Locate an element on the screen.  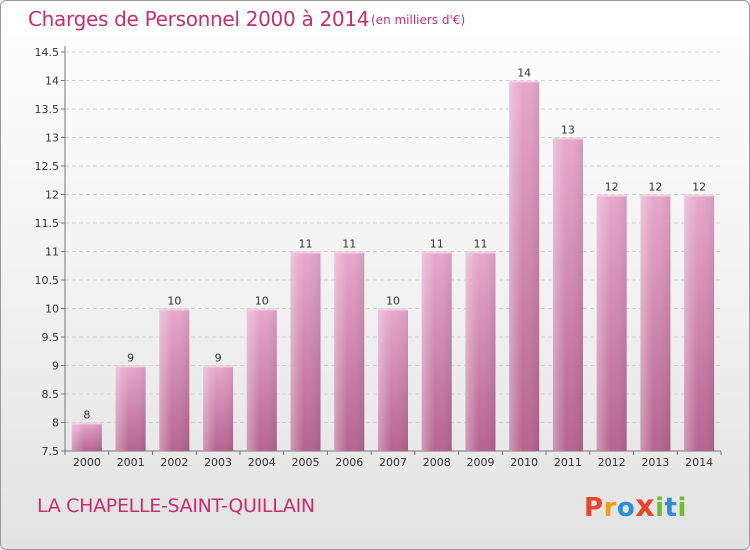
bar-top-2007 is located at coordinates (393, 309).